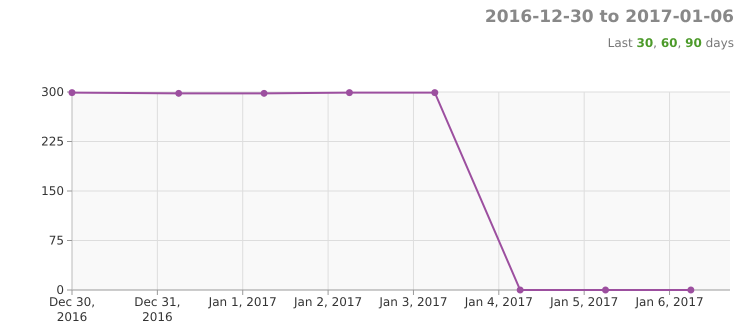 Image resolution: width=742 pixels, height=332 pixels. I want to click on x-tick-label: Jan 2, 2017, so click(327, 302).